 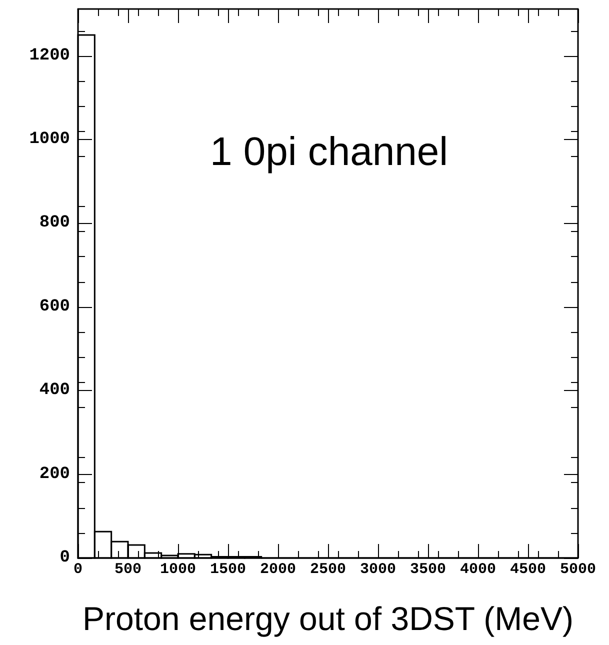 What do you see at coordinates (278, 569) in the screenshot?
I see `x-tick-label: 2000` at bounding box center [278, 569].